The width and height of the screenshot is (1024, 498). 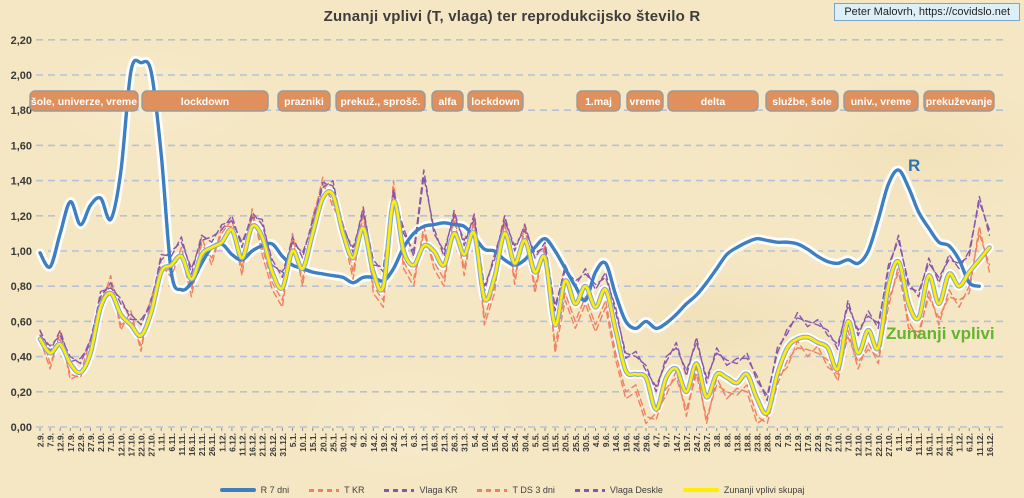 I want to click on x-tick-label: 7.10., so click(x=849, y=442).